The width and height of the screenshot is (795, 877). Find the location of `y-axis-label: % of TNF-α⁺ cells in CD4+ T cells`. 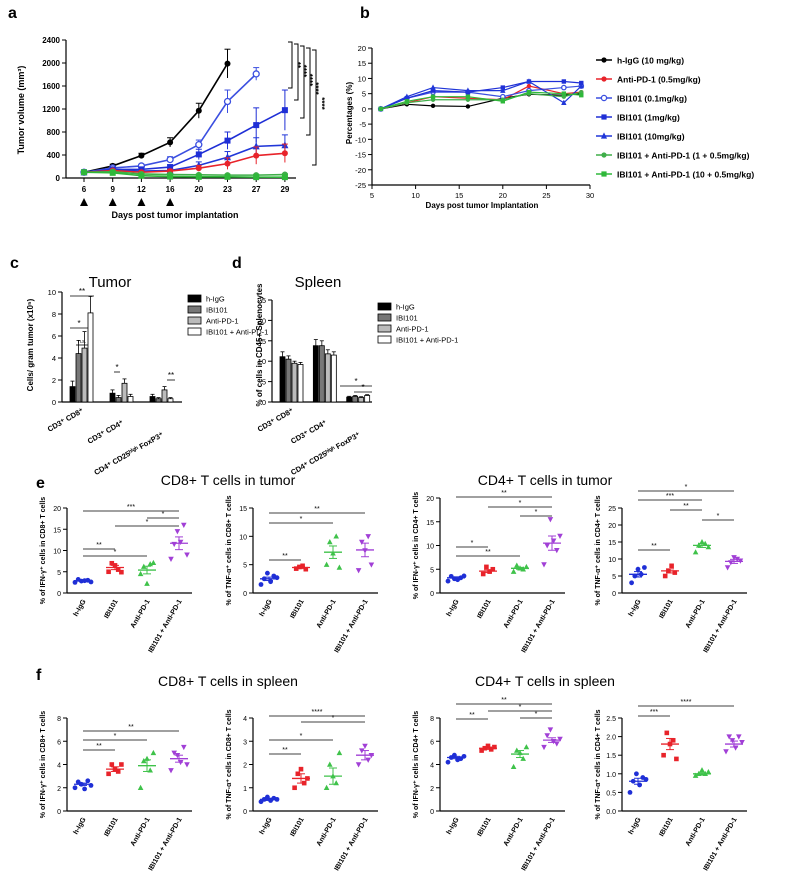

y-axis-label: % of TNF-α⁺ cells in CD4+ T cells is located at coordinates (598, 764).